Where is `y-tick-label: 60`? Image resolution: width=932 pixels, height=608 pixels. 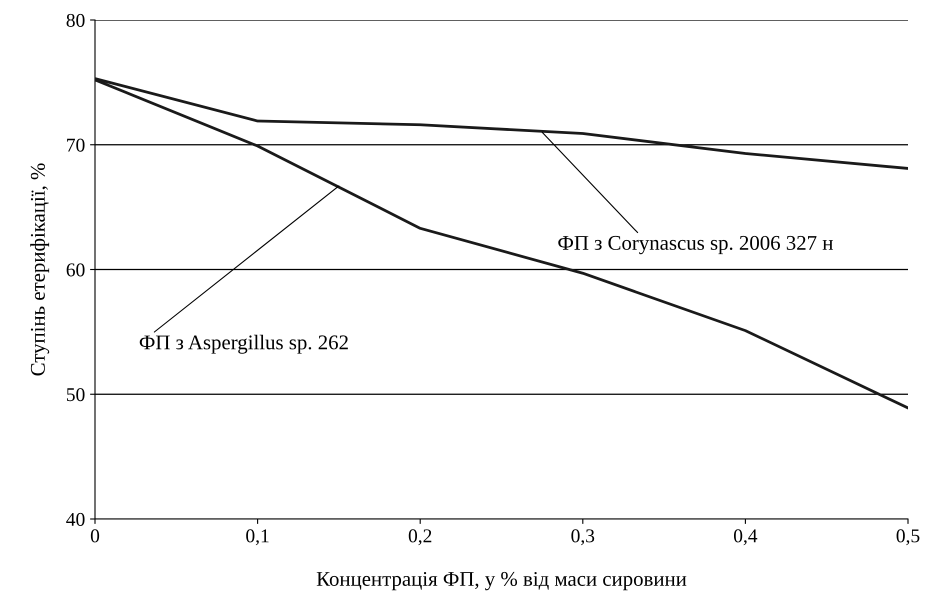 y-tick-label: 60 is located at coordinates (75, 269).